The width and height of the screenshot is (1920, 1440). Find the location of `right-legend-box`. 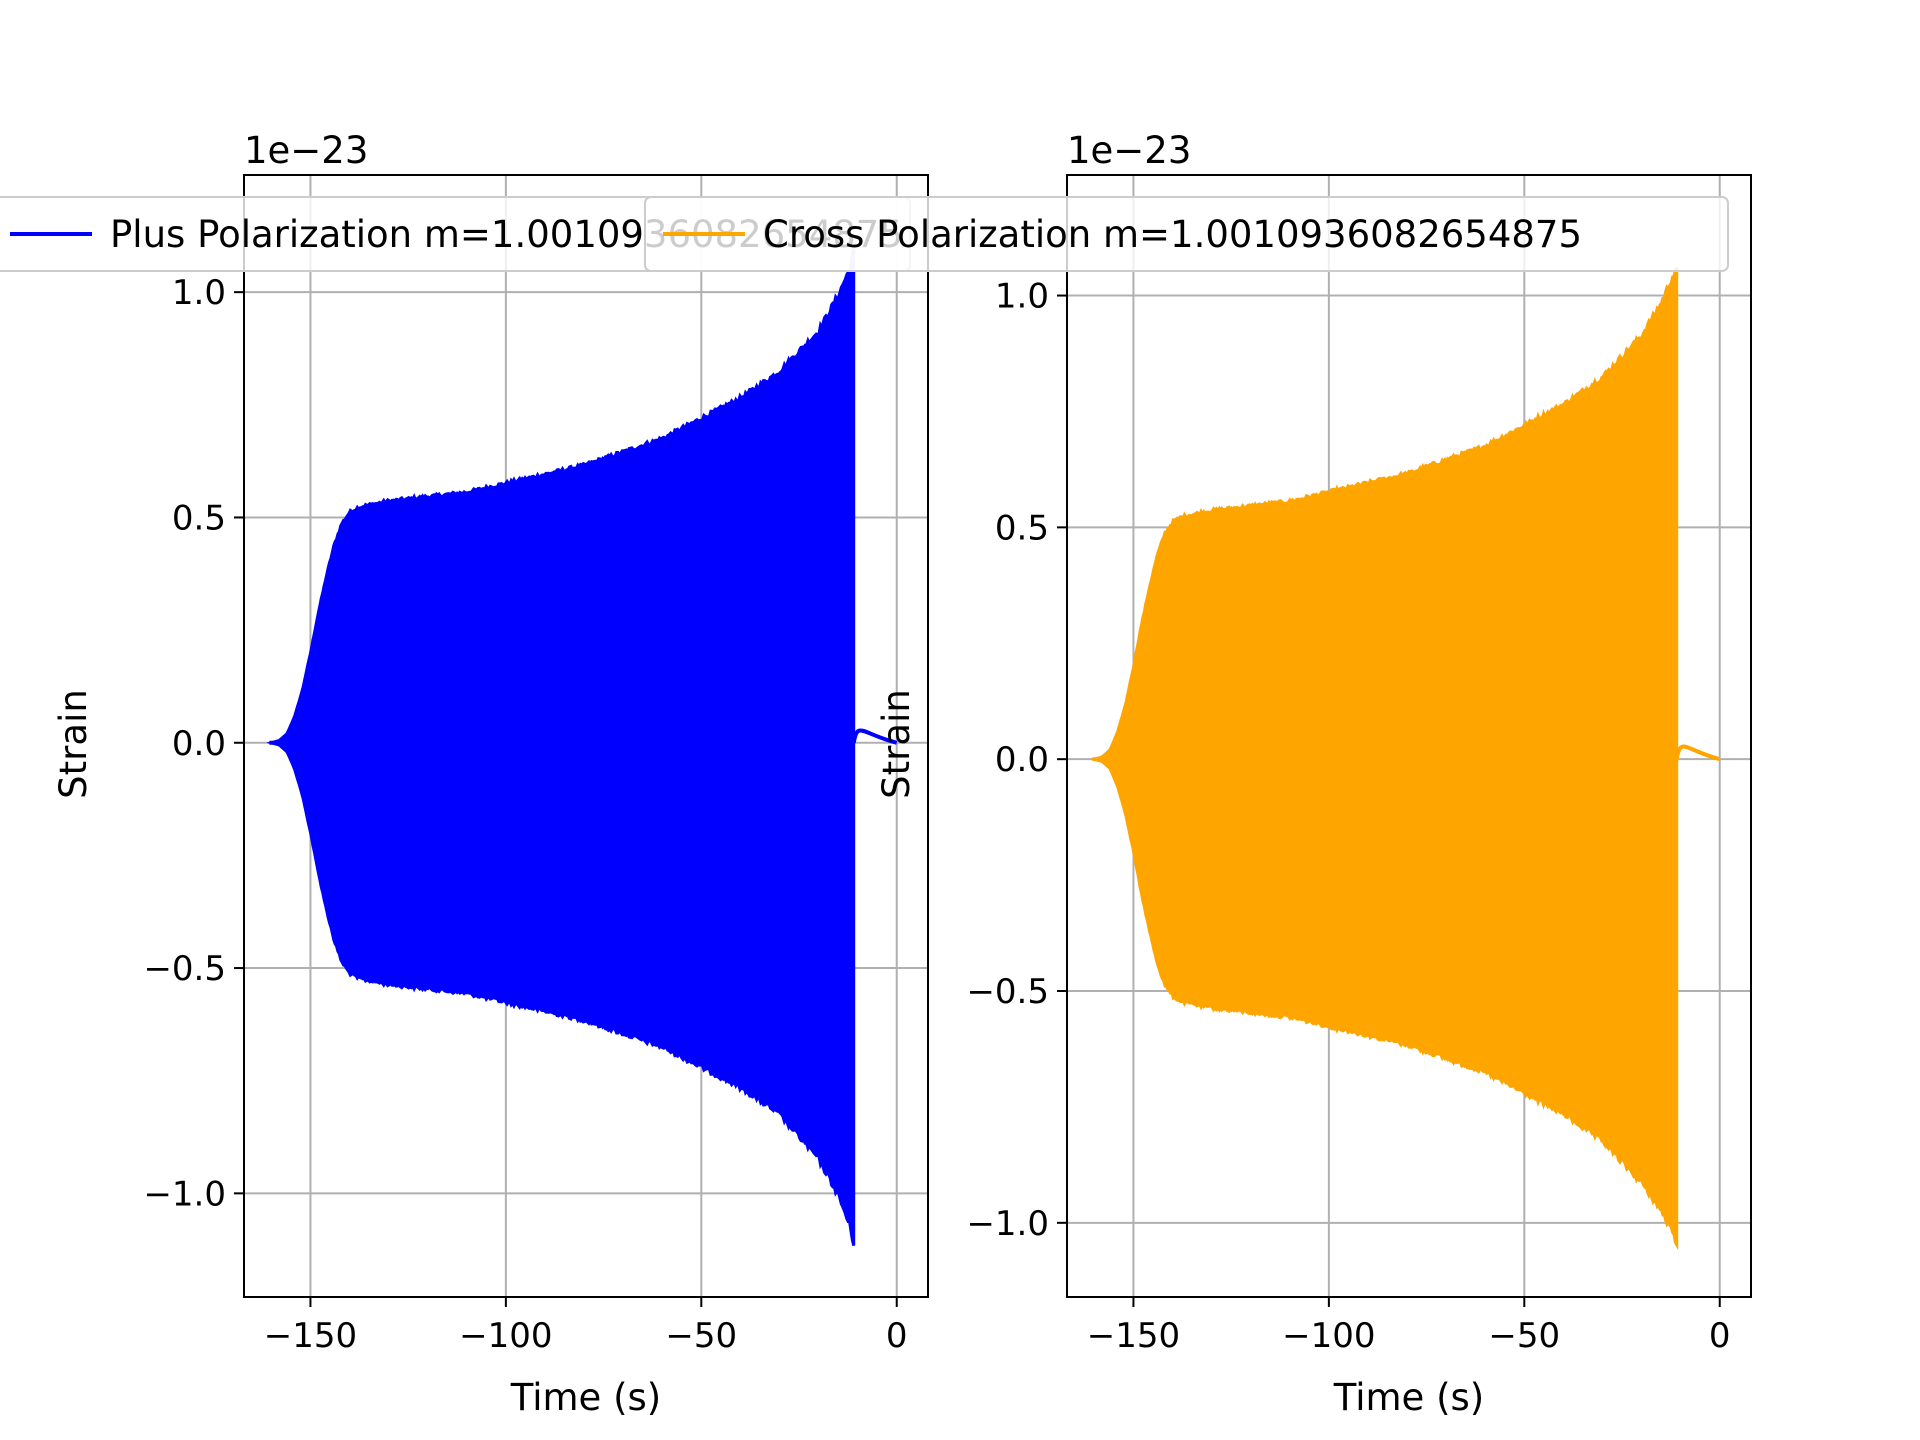

right-legend-box is located at coordinates (1186, 234).